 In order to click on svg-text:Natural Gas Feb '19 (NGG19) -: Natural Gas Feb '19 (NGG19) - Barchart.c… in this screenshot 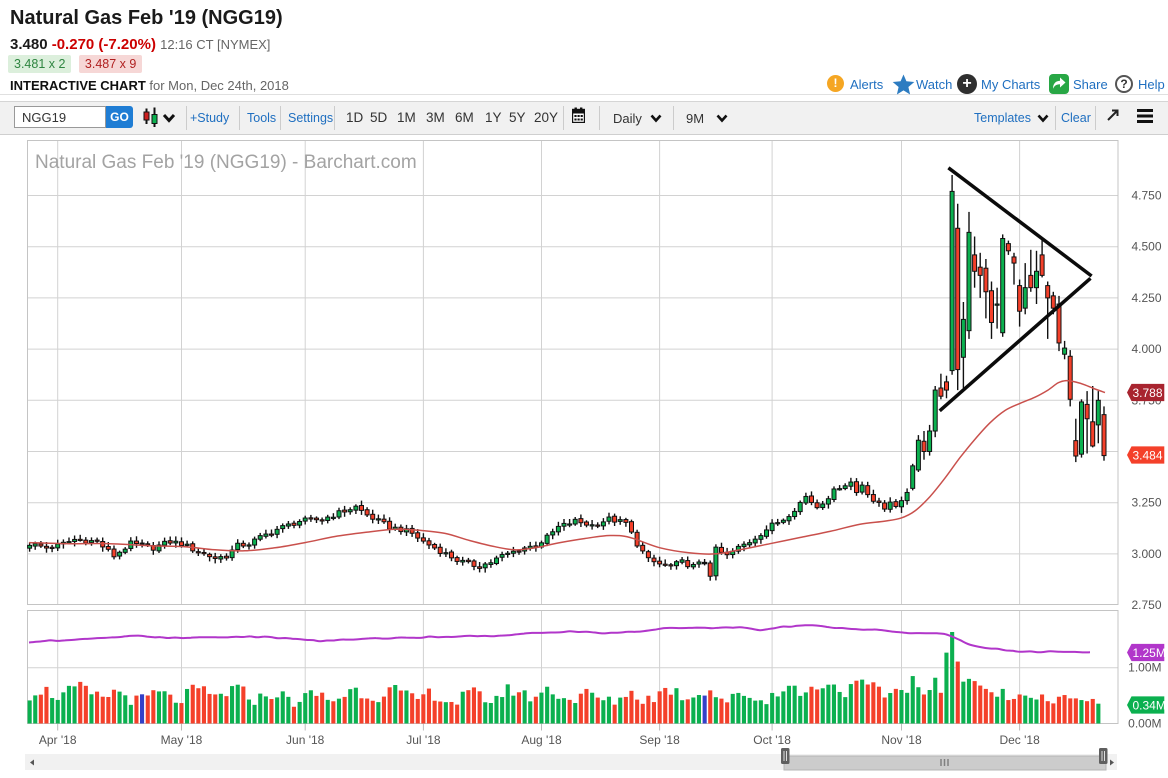, I will do `click(226, 162)`.